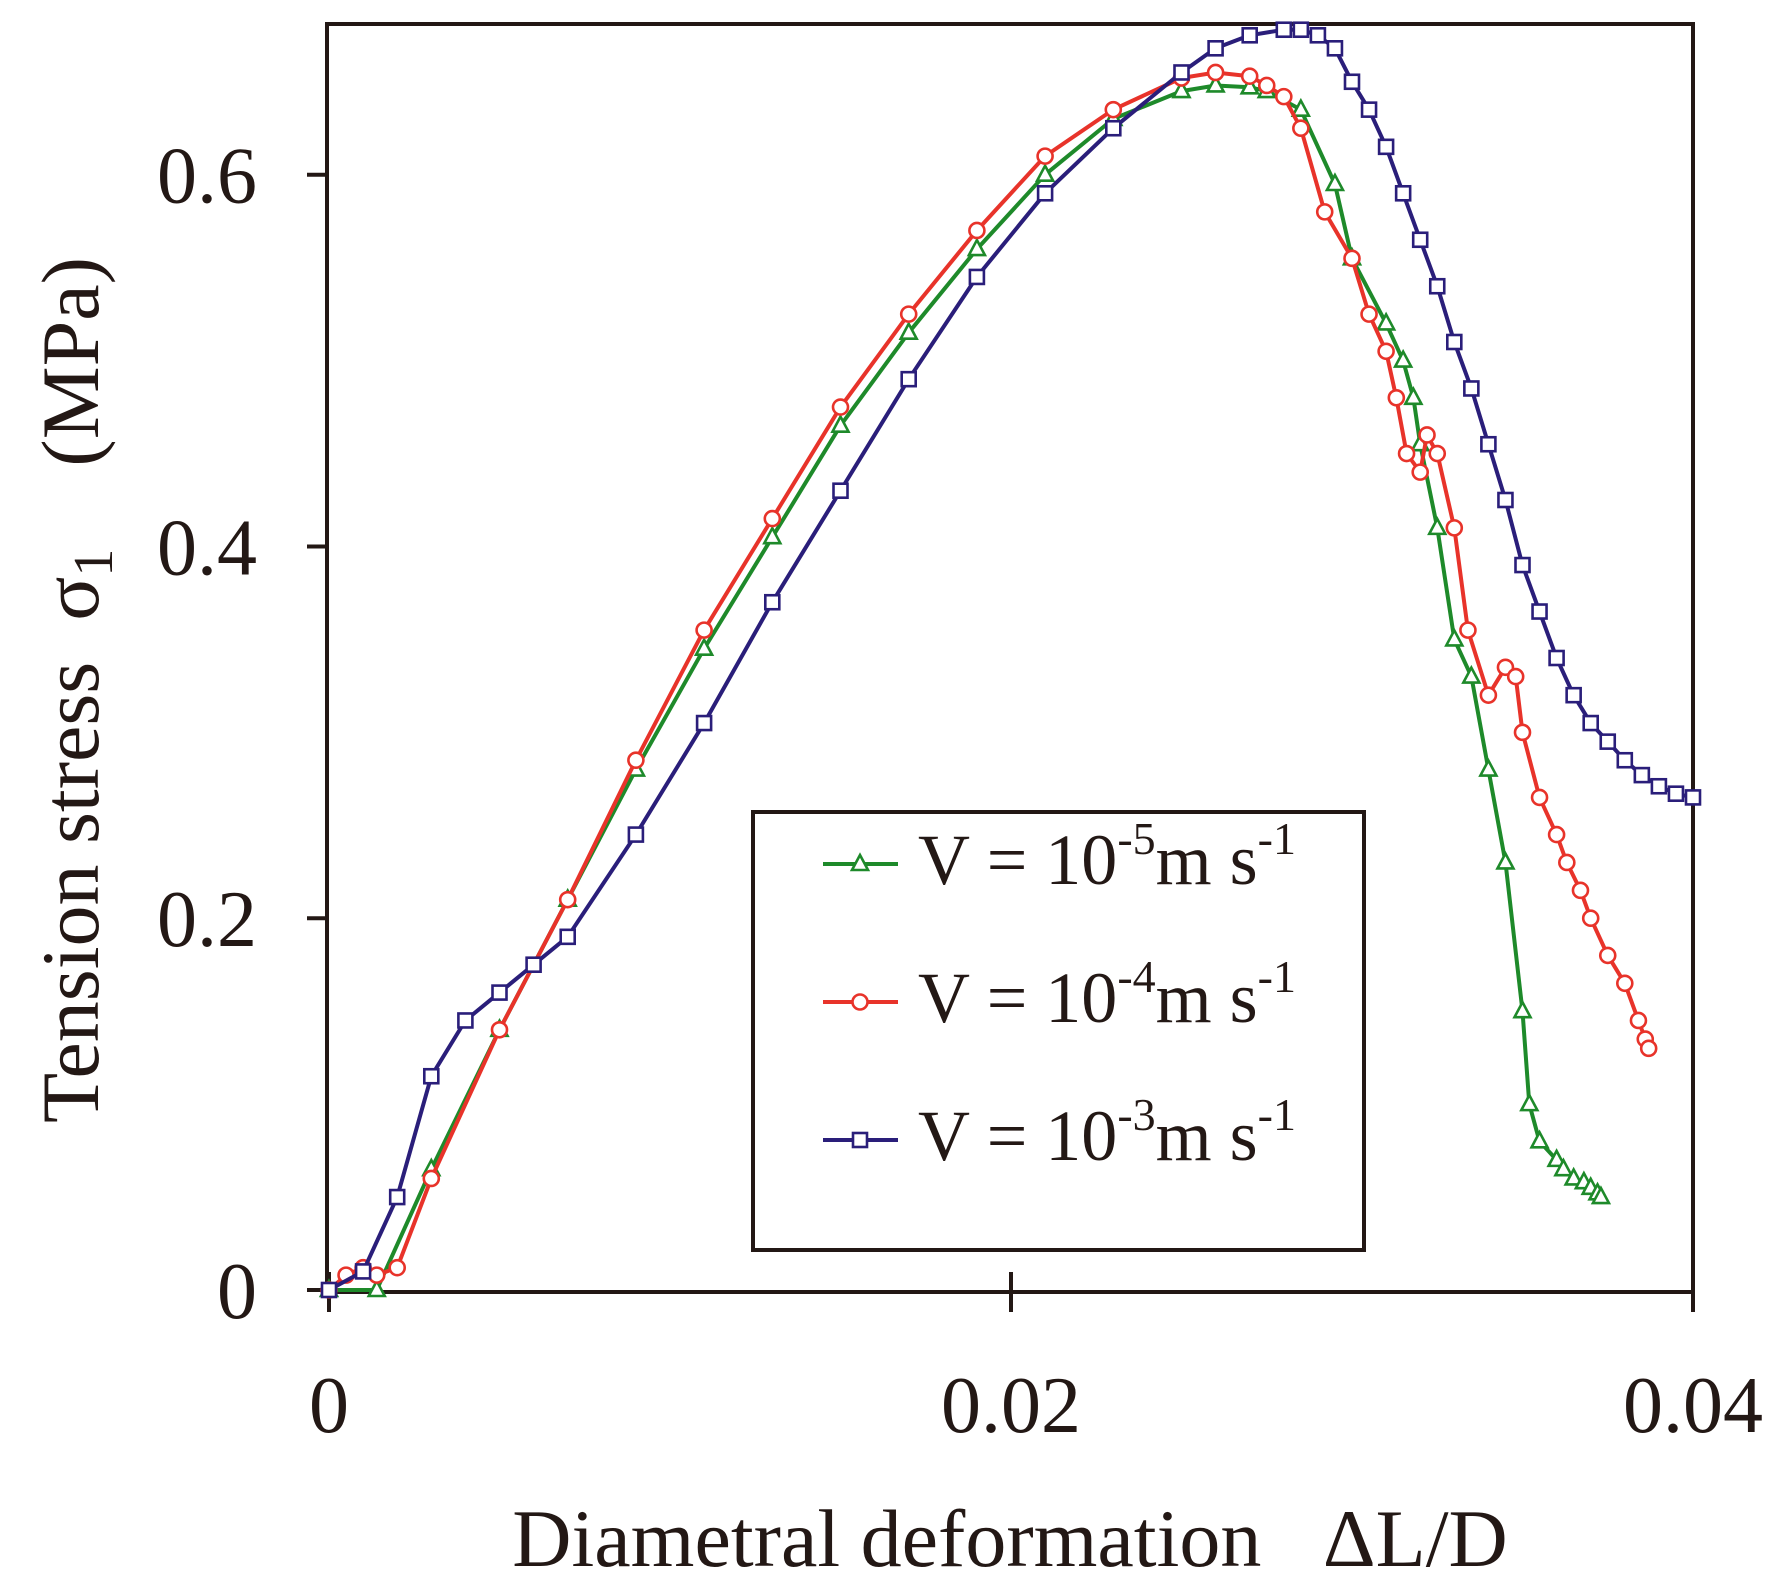 The width and height of the screenshot is (1781, 1593). Describe the element at coordinates (329, 1406) in the screenshot. I see `x-tick-label: 0` at that location.